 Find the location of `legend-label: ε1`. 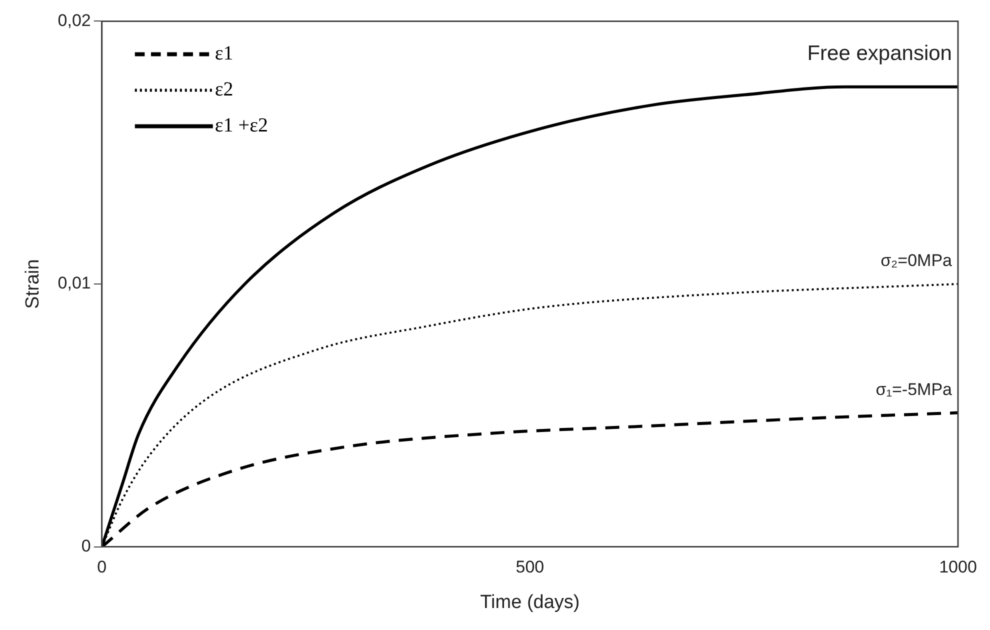

legend-label: ε1 is located at coordinates (224, 53).